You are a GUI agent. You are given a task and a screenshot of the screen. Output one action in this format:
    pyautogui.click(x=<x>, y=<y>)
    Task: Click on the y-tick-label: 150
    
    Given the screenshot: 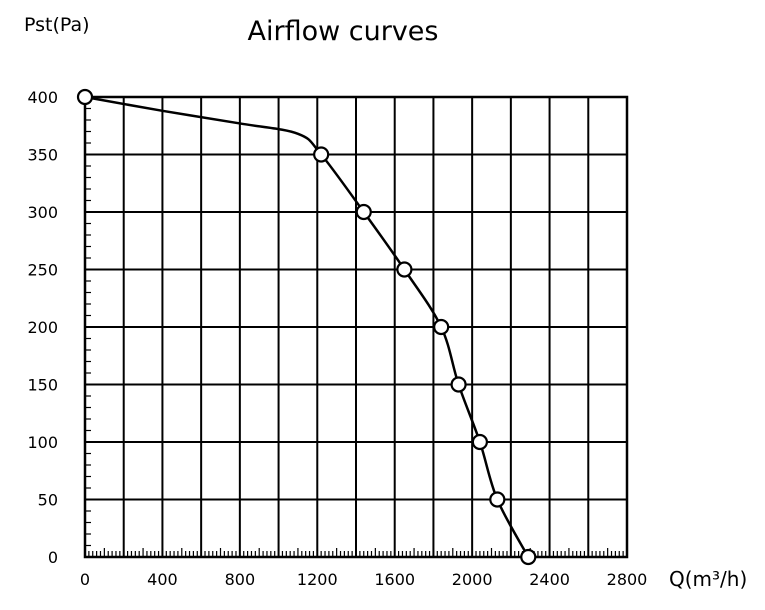 What is the action you would take?
    pyautogui.click(x=42, y=385)
    